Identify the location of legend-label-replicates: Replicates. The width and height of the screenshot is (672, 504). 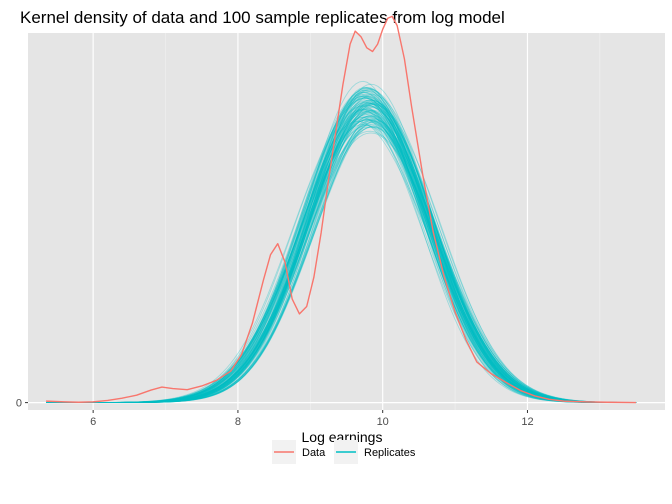
(390, 453).